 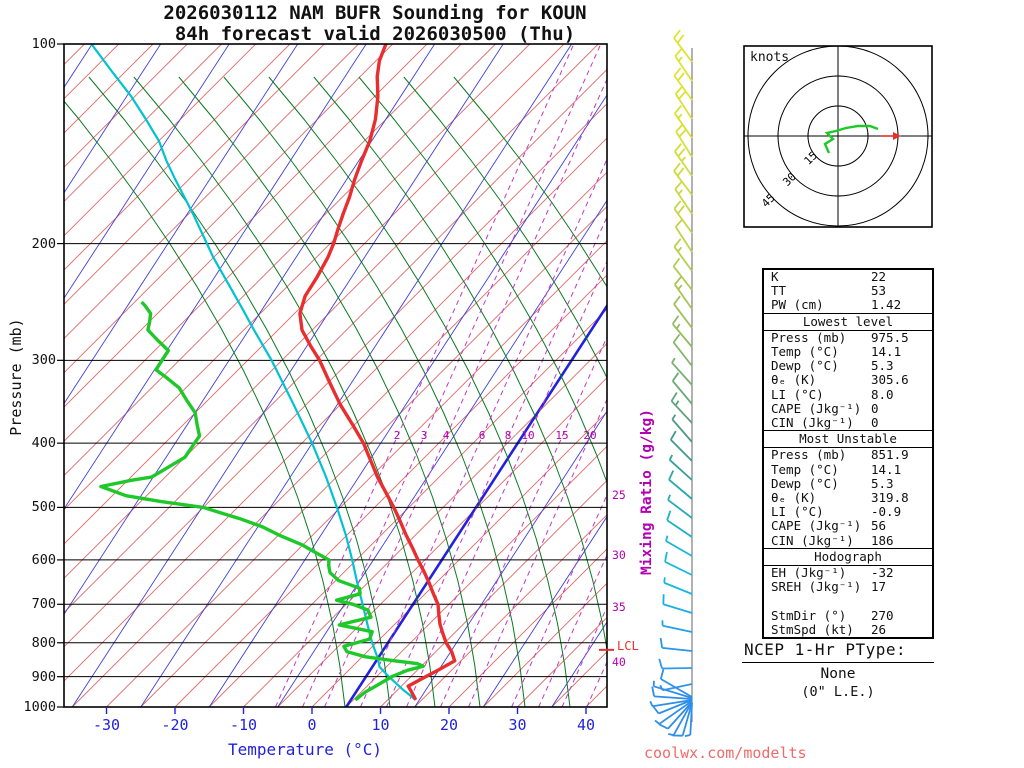 I want to click on temp-tick-label: 0, so click(x=312, y=725).